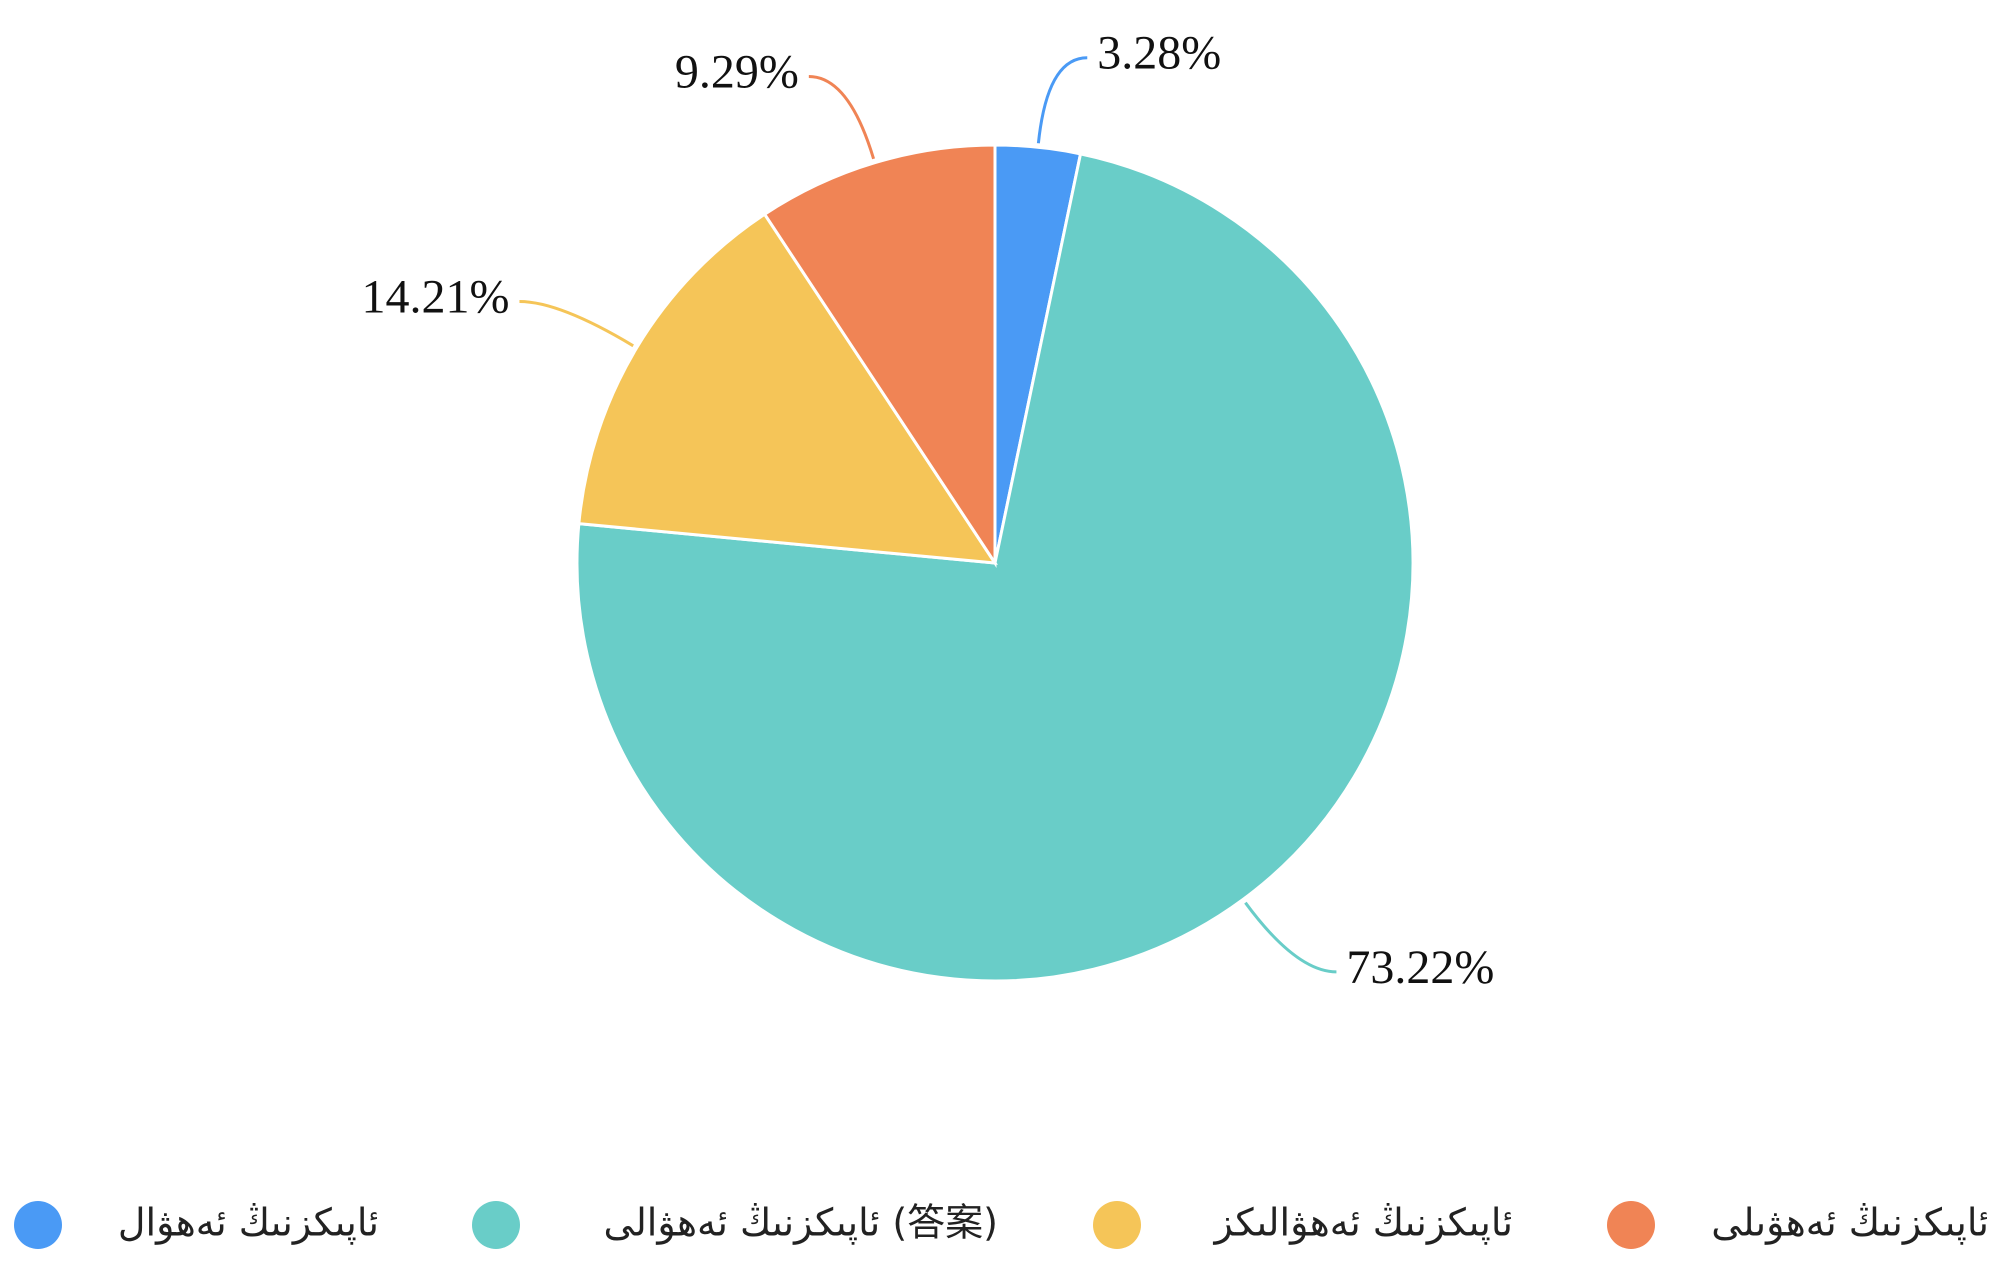 Image resolution: width=2000 pixels, height=1272 pixels. Describe the element at coordinates (1420, 967) in the screenshot. I see `data-label: 73.22%` at that location.